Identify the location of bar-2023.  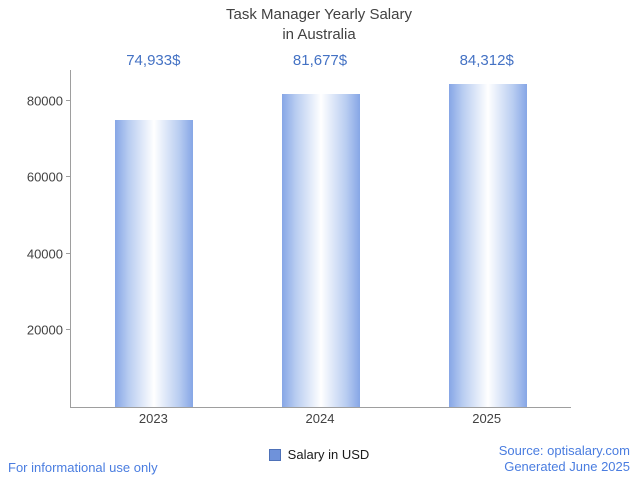
(154, 263).